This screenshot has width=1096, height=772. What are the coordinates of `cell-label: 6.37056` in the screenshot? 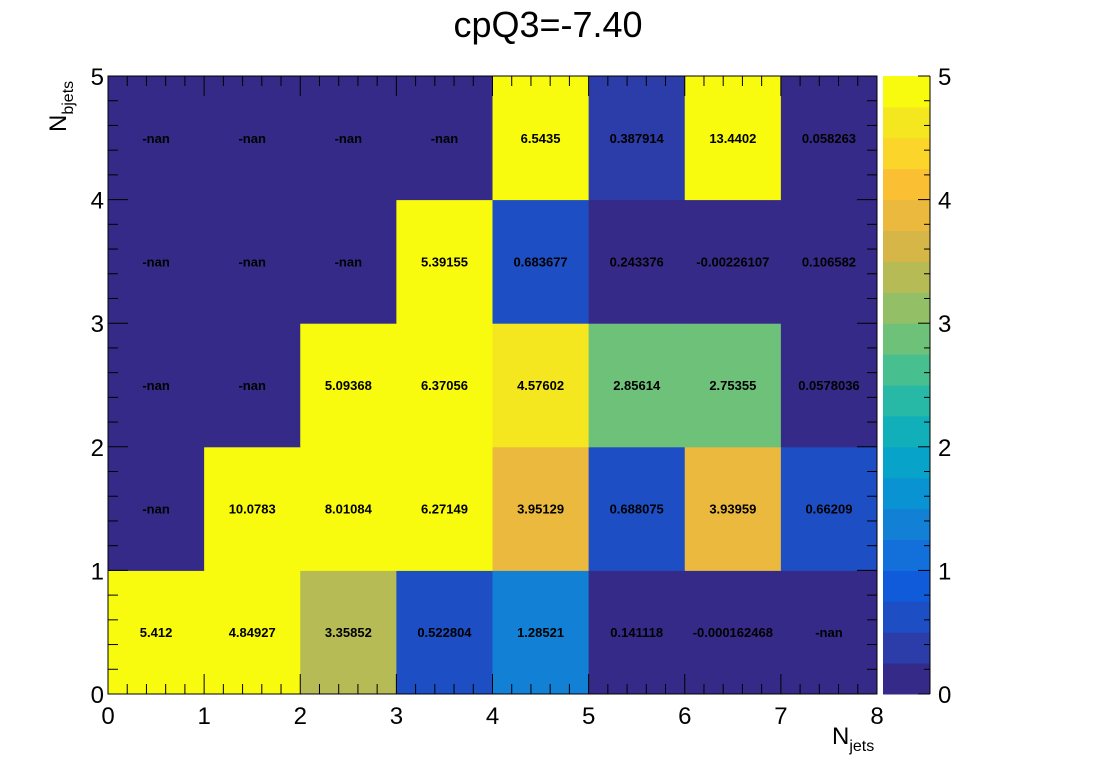 It's located at (444, 385).